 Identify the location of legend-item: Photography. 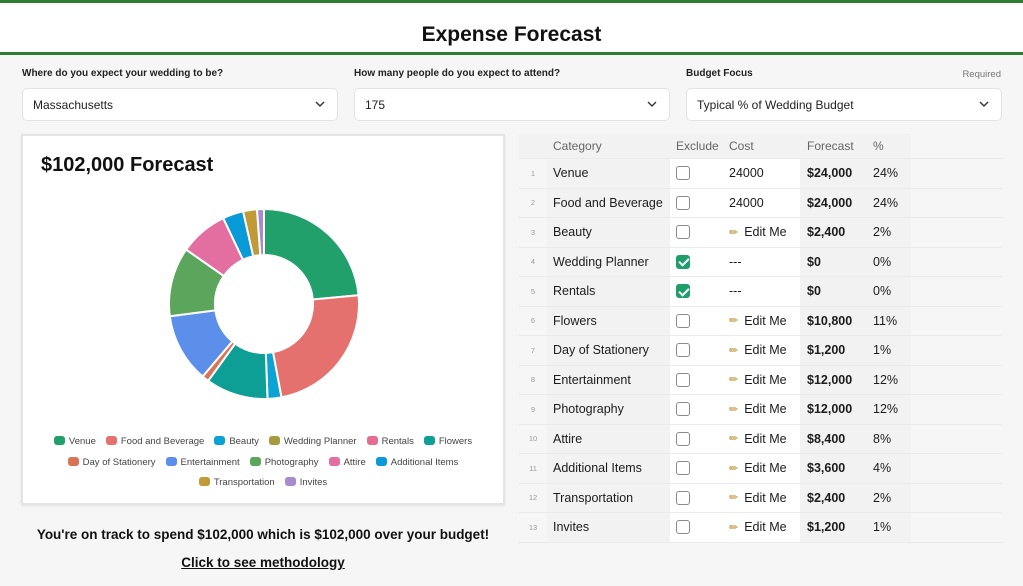
(284, 463).